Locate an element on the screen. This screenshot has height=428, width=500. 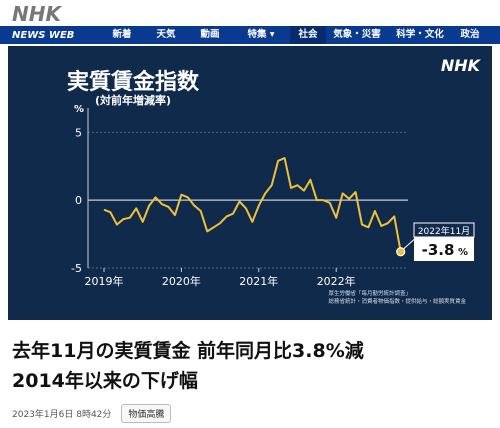
chart-title: 実質賃金指数 is located at coordinates (132, 82).